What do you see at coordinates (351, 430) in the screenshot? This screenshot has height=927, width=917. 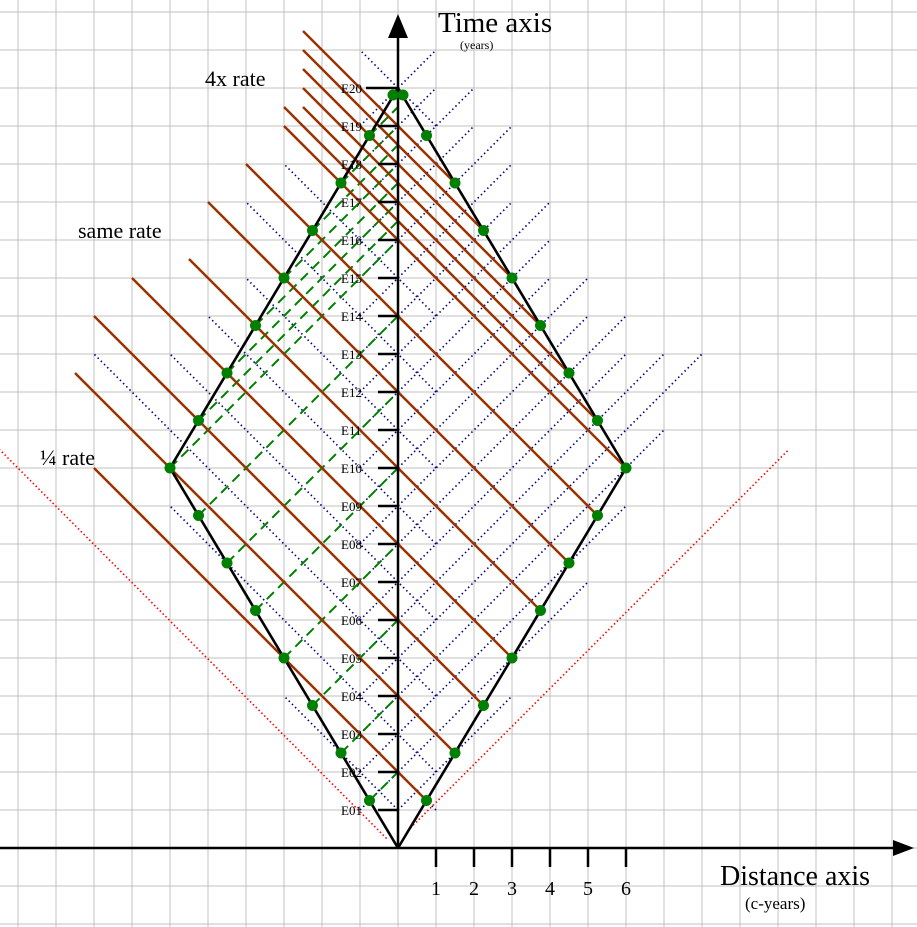 I see `earth-event-label: E11` at bounding box center [351, 430].